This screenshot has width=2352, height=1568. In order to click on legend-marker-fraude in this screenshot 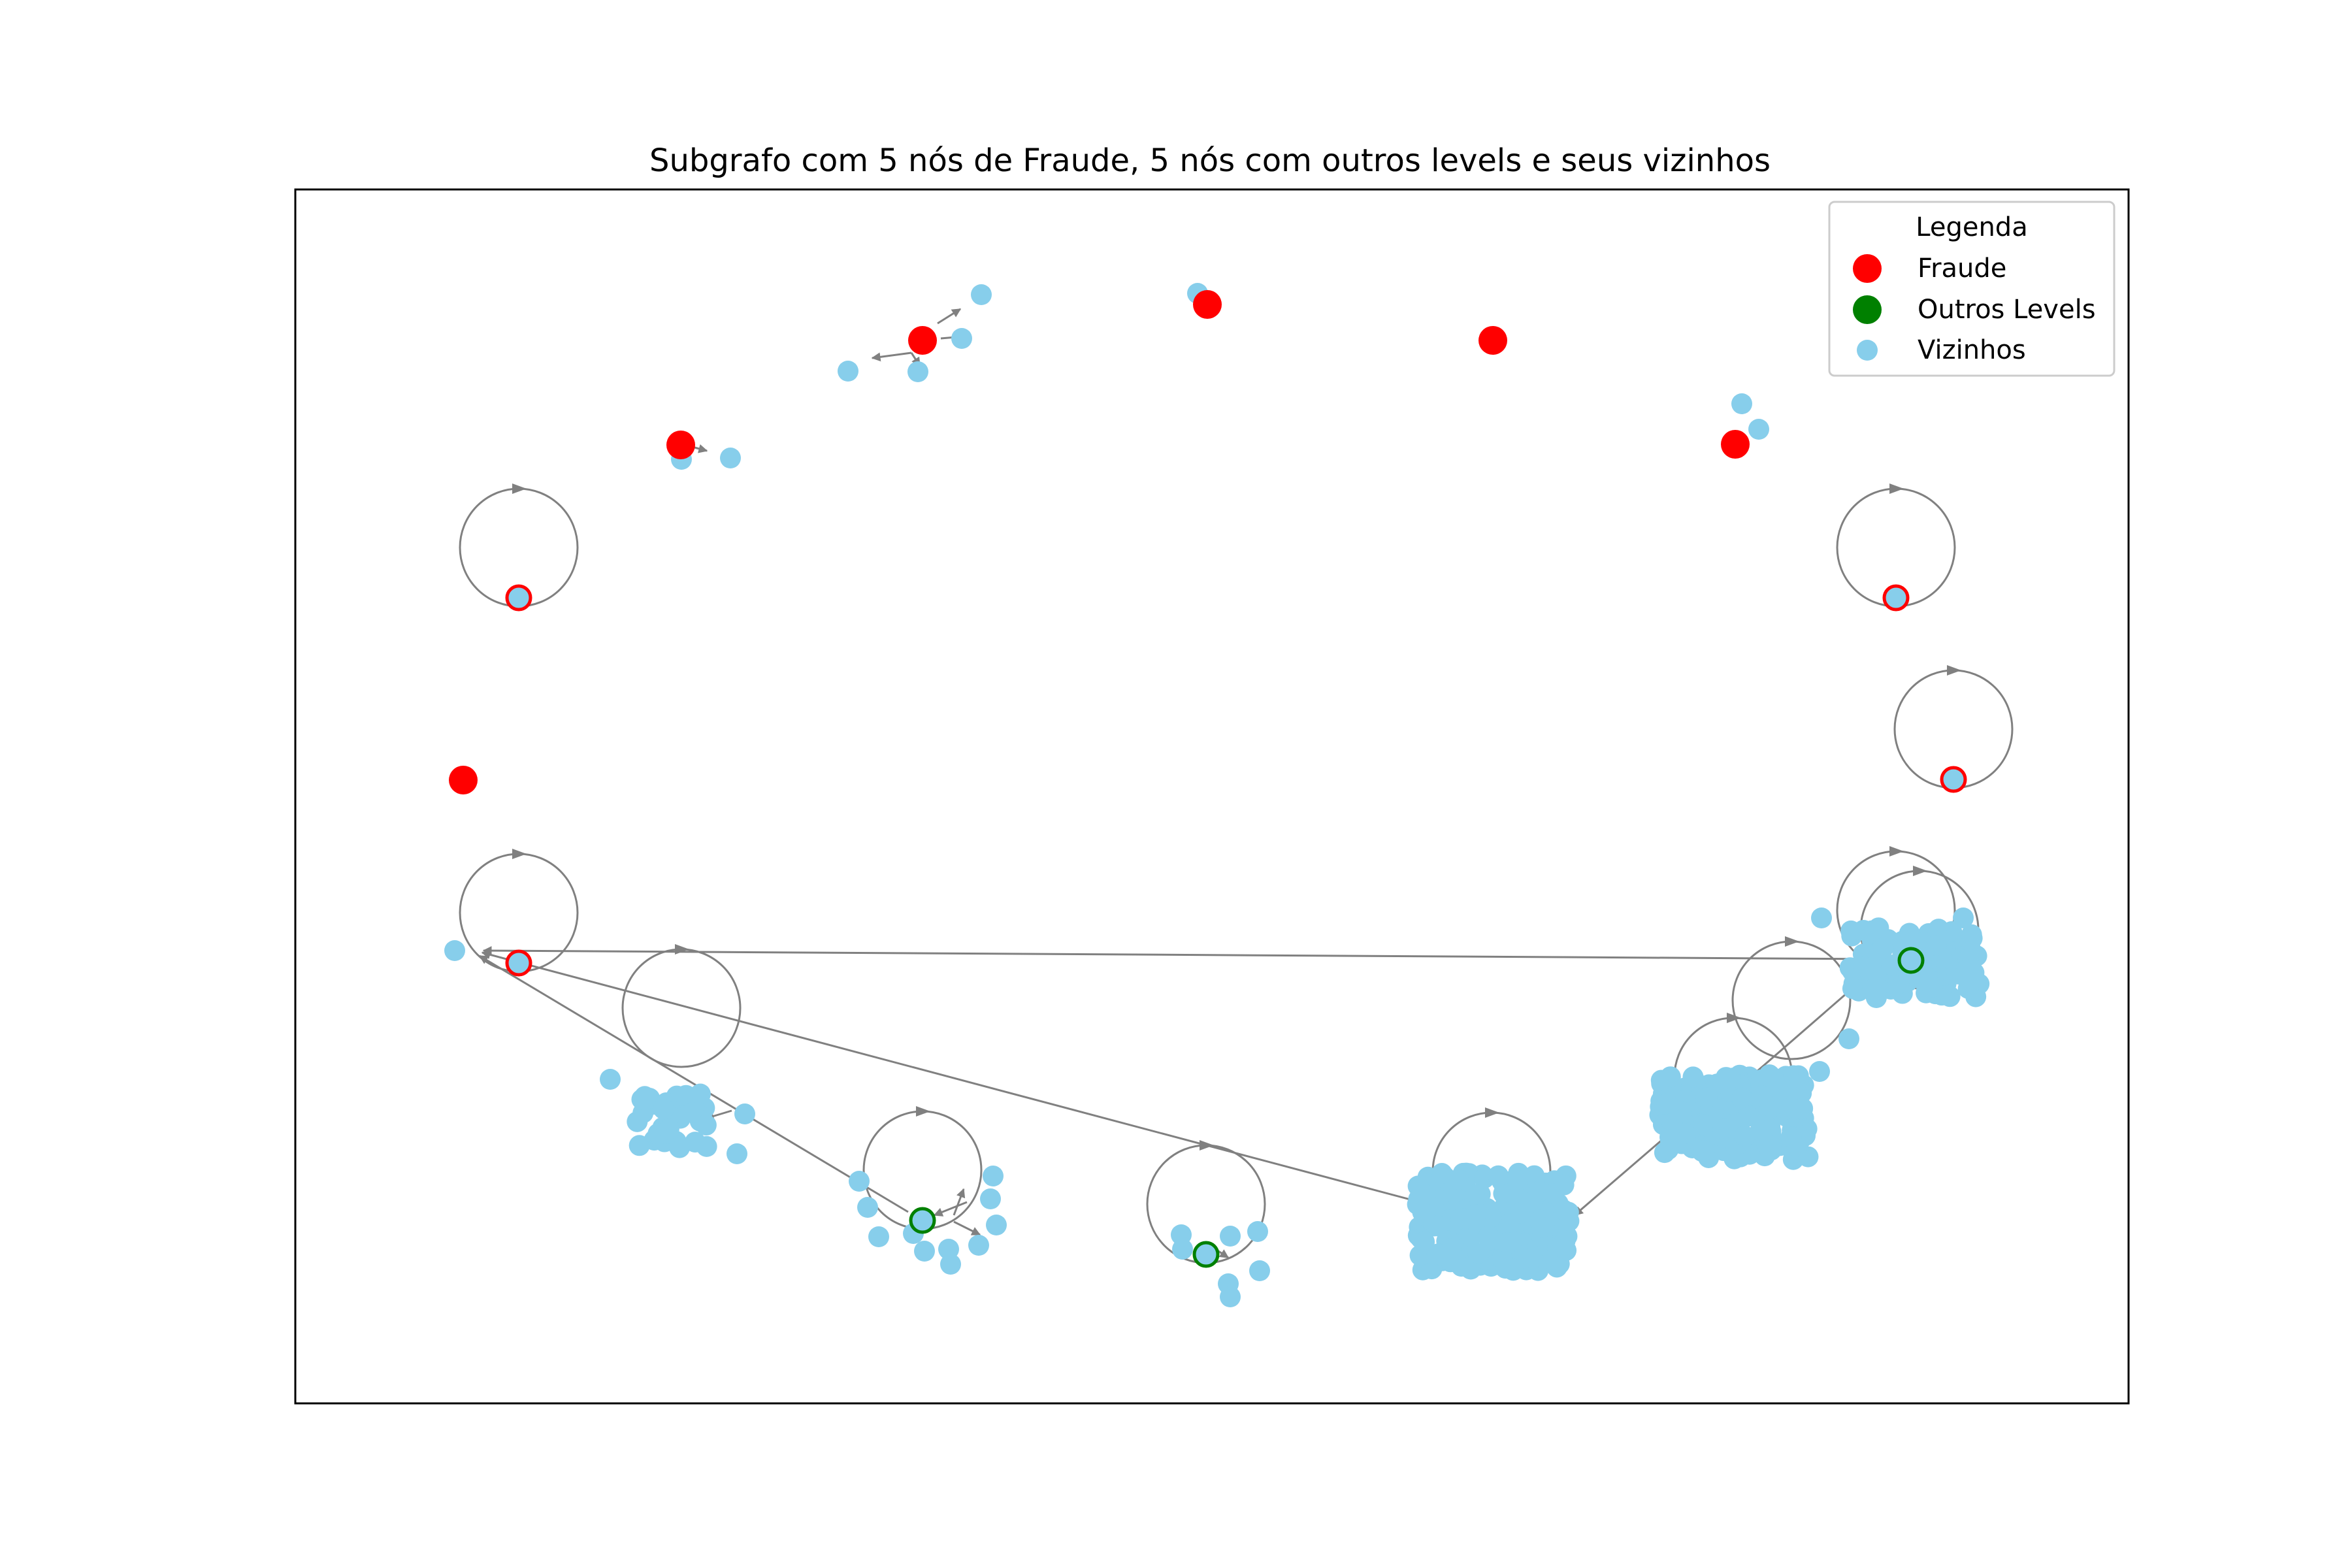, I will do `click(1867, 268)`.